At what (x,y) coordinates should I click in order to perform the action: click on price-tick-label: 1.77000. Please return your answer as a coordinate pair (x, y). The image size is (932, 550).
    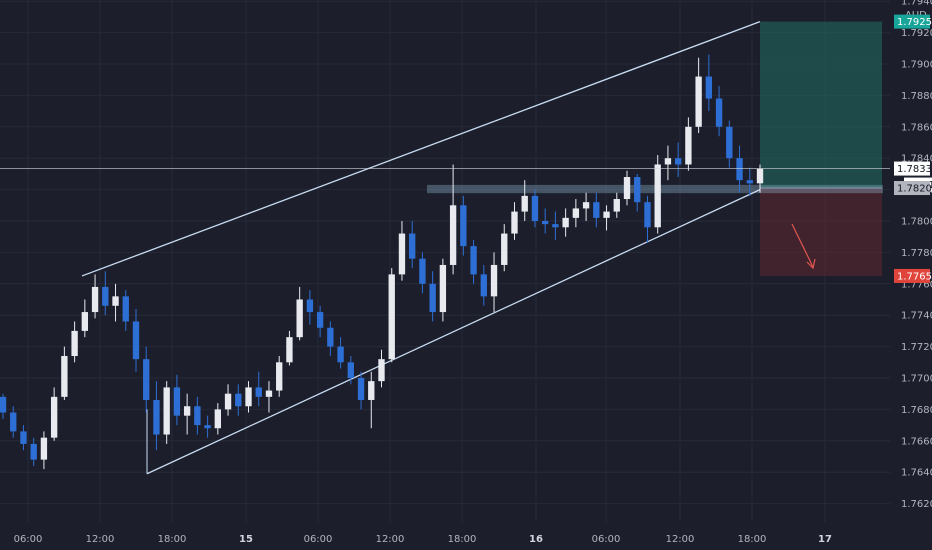
    Looking at the image, I should click on (916, 379).